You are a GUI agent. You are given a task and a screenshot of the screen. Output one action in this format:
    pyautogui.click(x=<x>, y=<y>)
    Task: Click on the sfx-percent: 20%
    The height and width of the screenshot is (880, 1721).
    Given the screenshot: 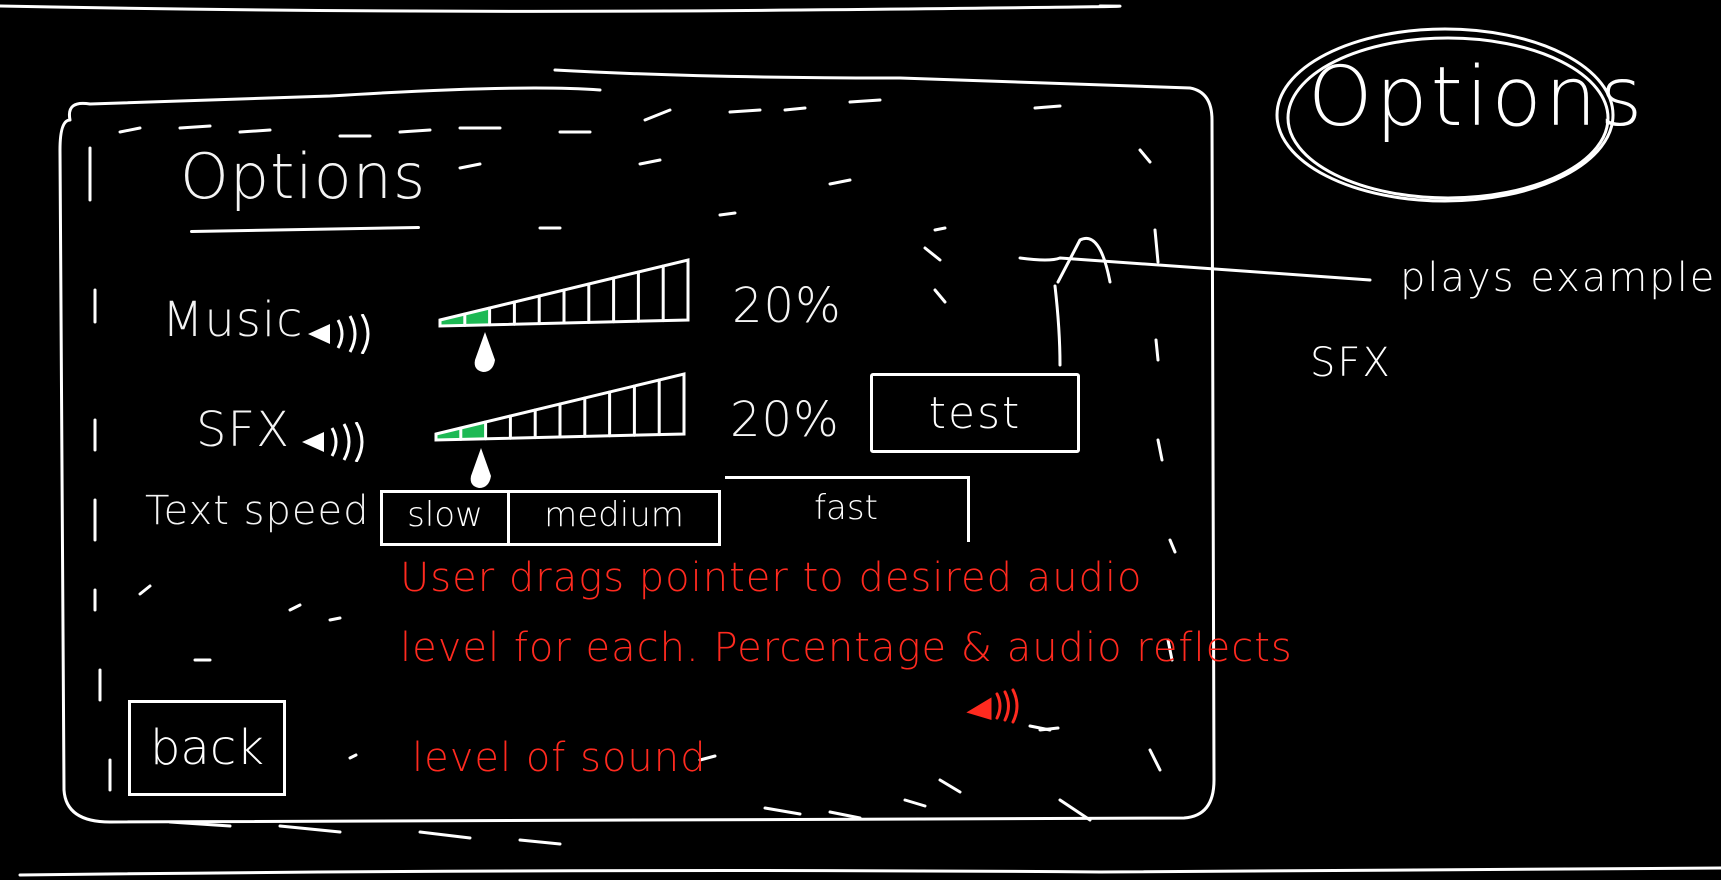 What is the action you would take?
    pyautogui.click(x=785, y=420)
    